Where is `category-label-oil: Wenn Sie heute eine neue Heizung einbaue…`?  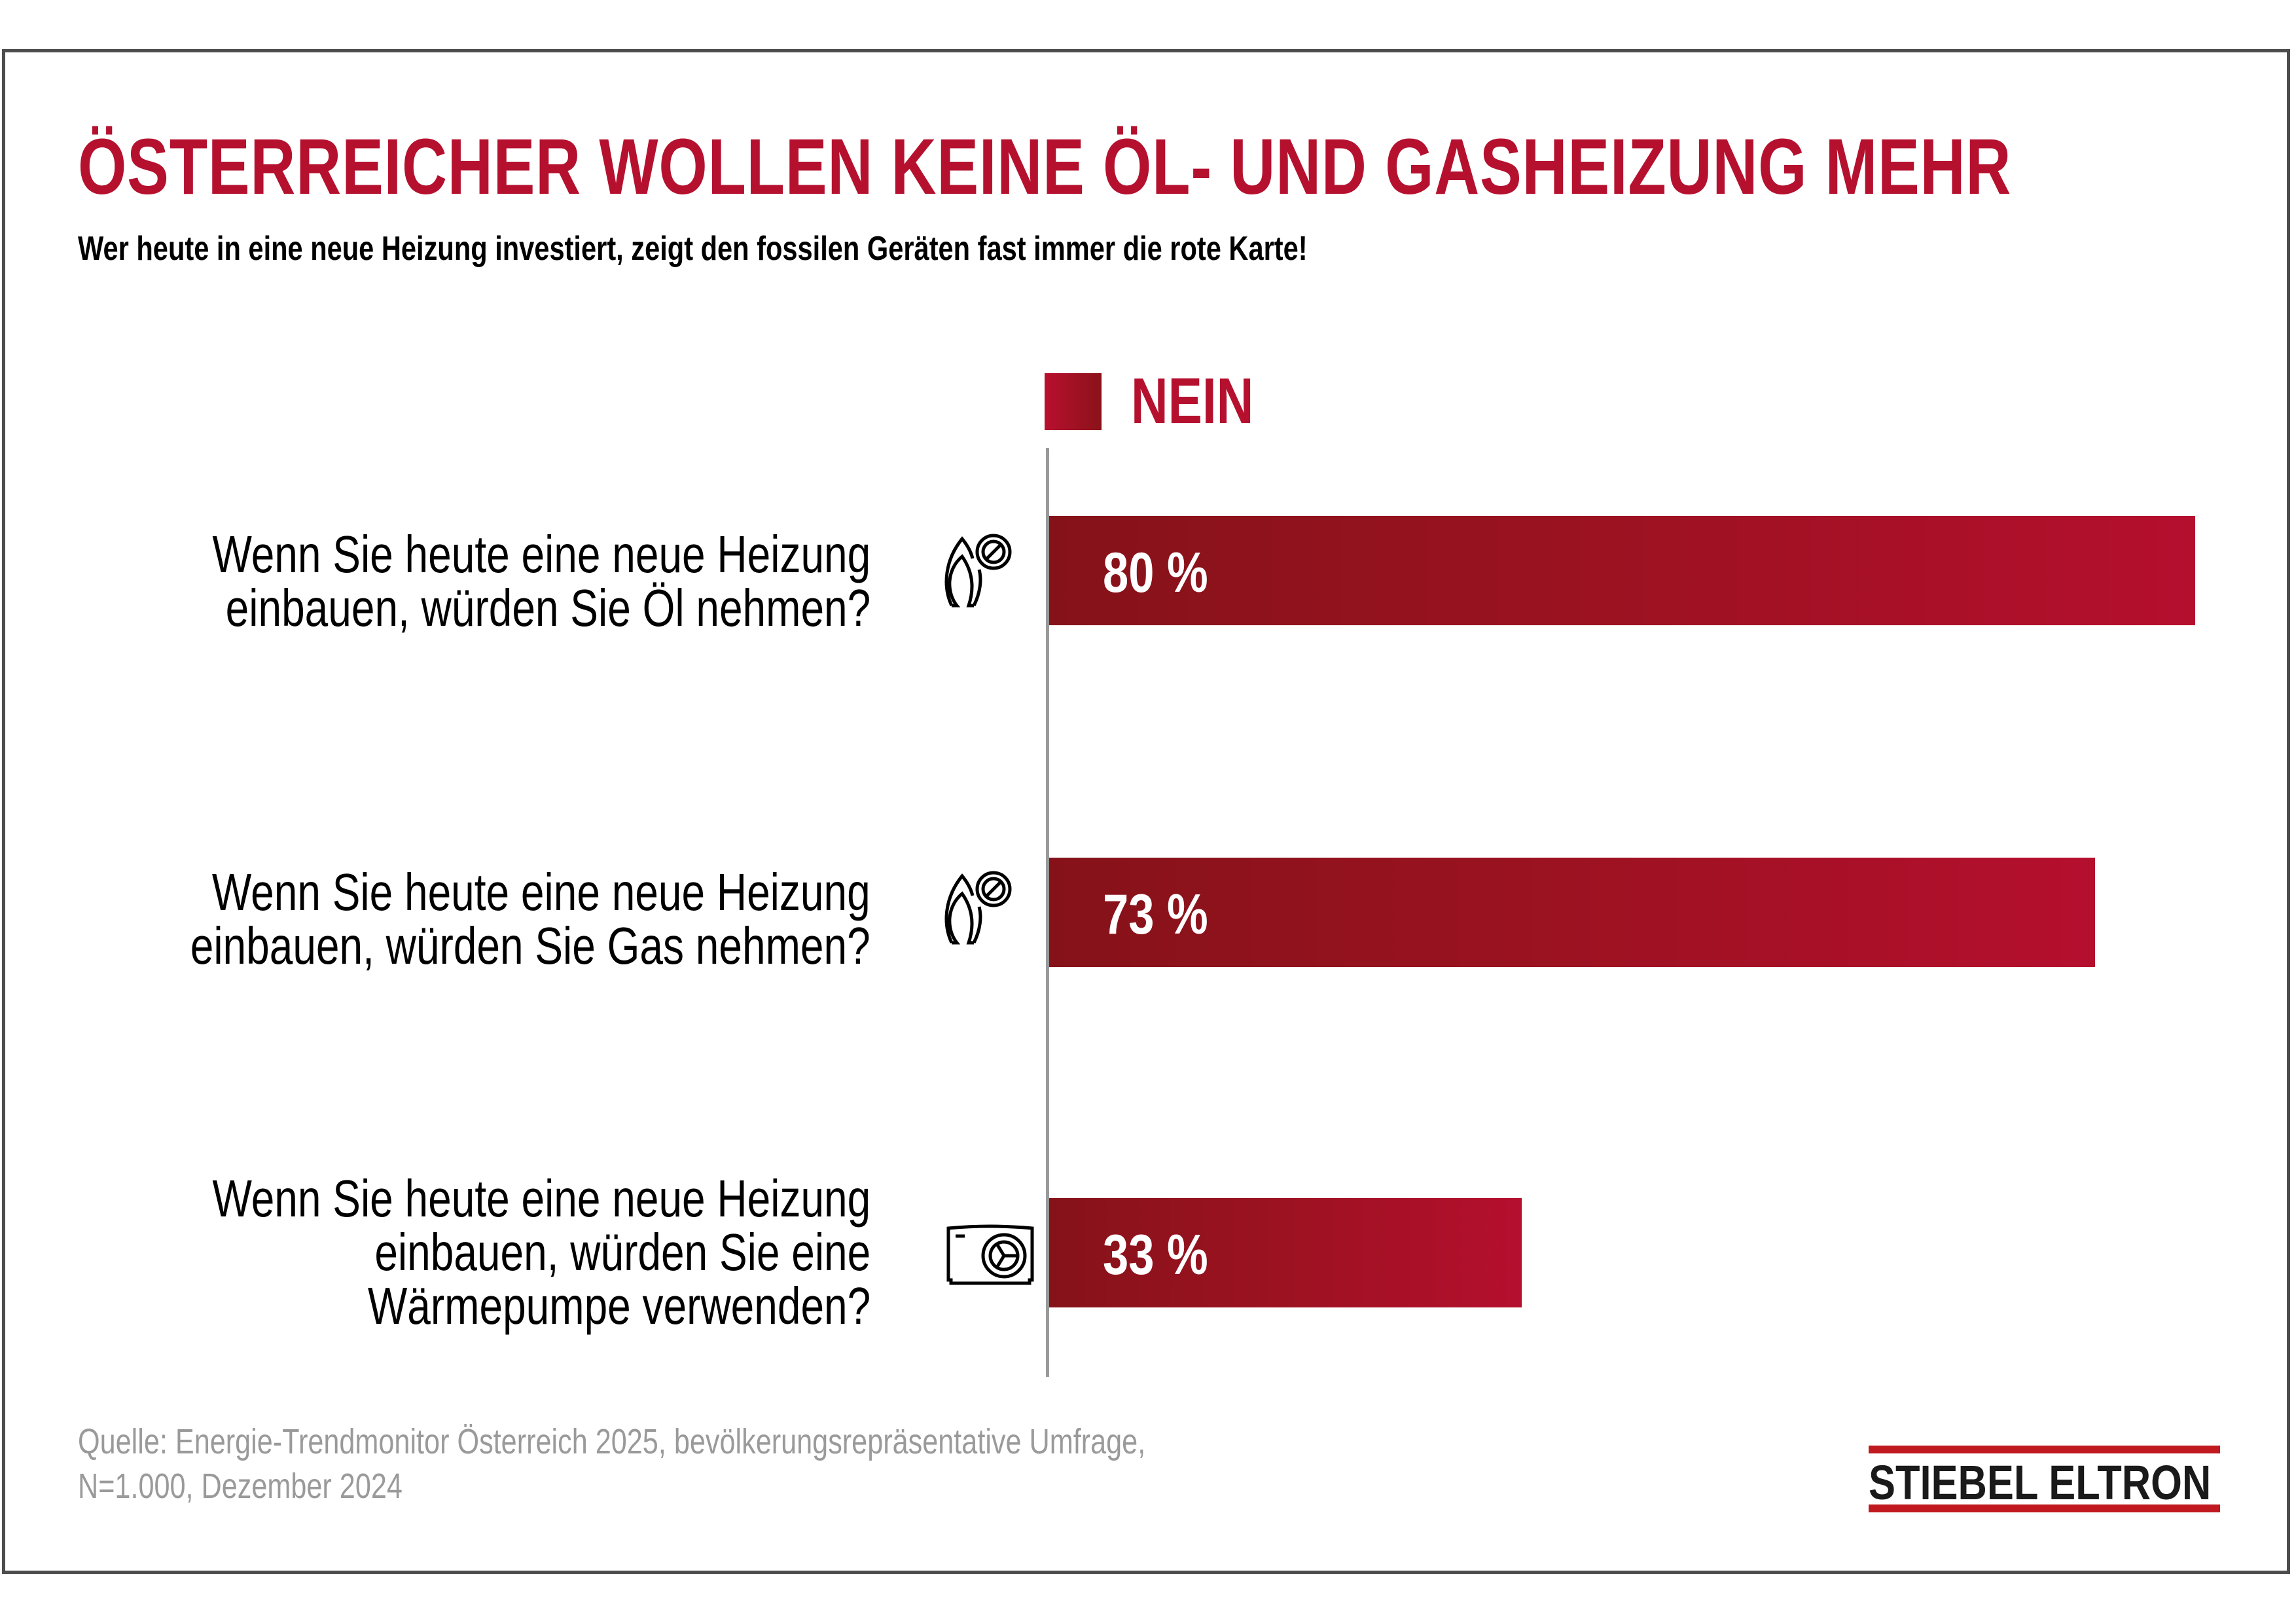 category-label-oil: Wenn Sie heute eine neue Heizung einbaue… is located at coordinates (459, 581).